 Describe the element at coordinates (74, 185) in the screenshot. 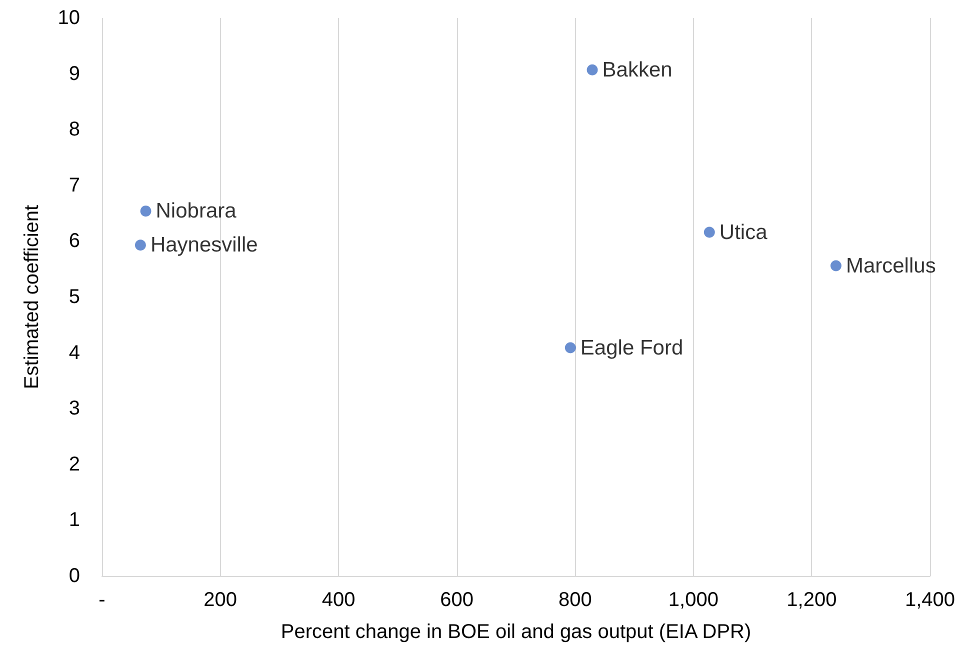

I see `y-tick-label: 7` at that location.